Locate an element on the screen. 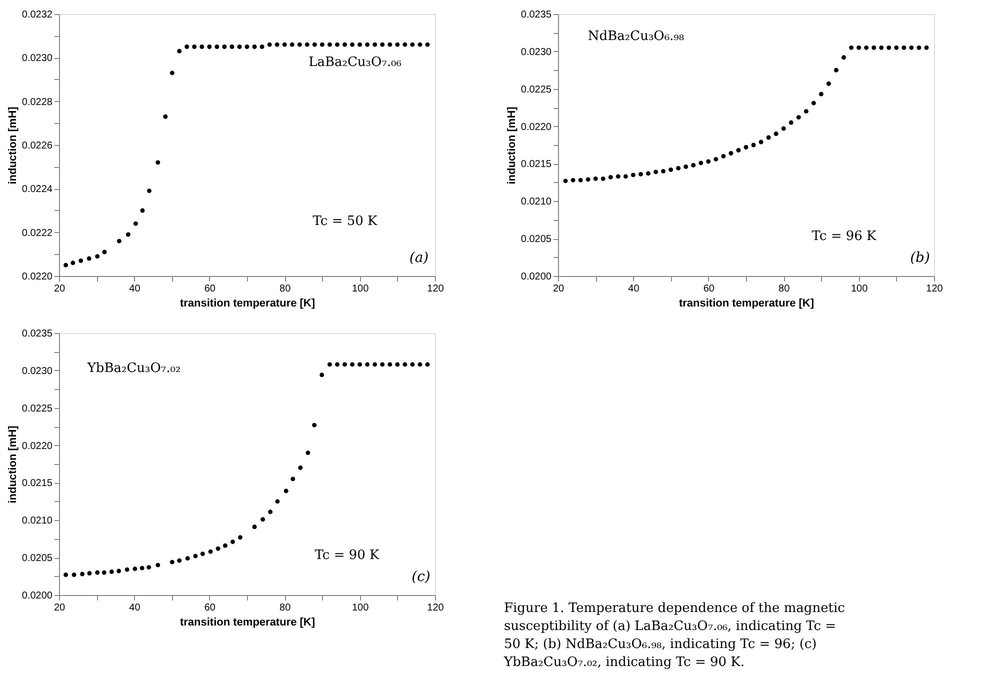  x-tick-label: 40 is located at coordinates (135, 289).